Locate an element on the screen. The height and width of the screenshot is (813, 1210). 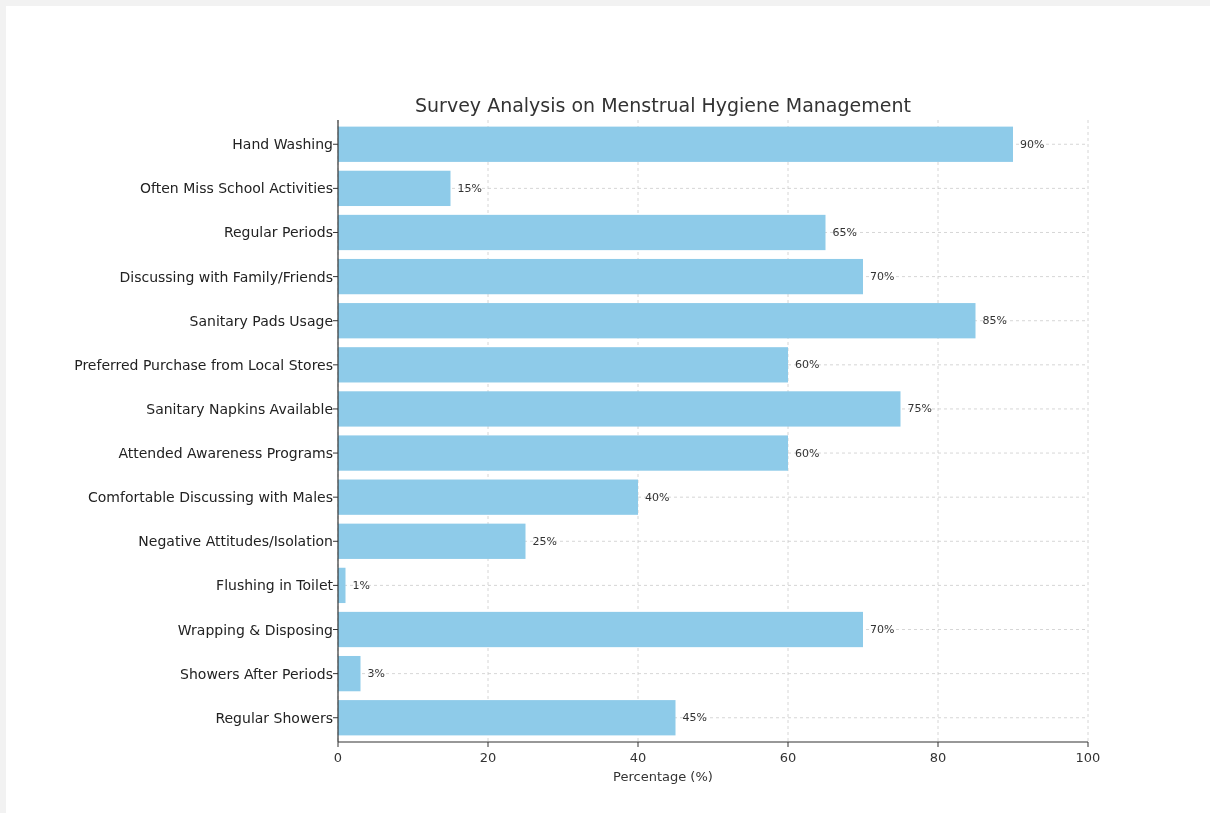
y-tick-label: Regular Periods is located at coordinates (278, 232).